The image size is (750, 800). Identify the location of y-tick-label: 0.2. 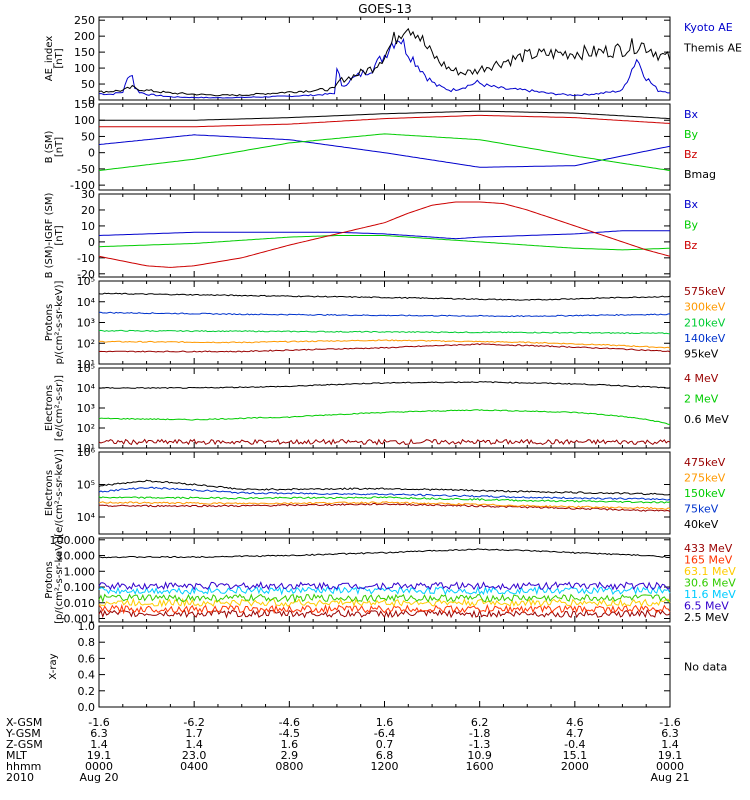
(87, 691).